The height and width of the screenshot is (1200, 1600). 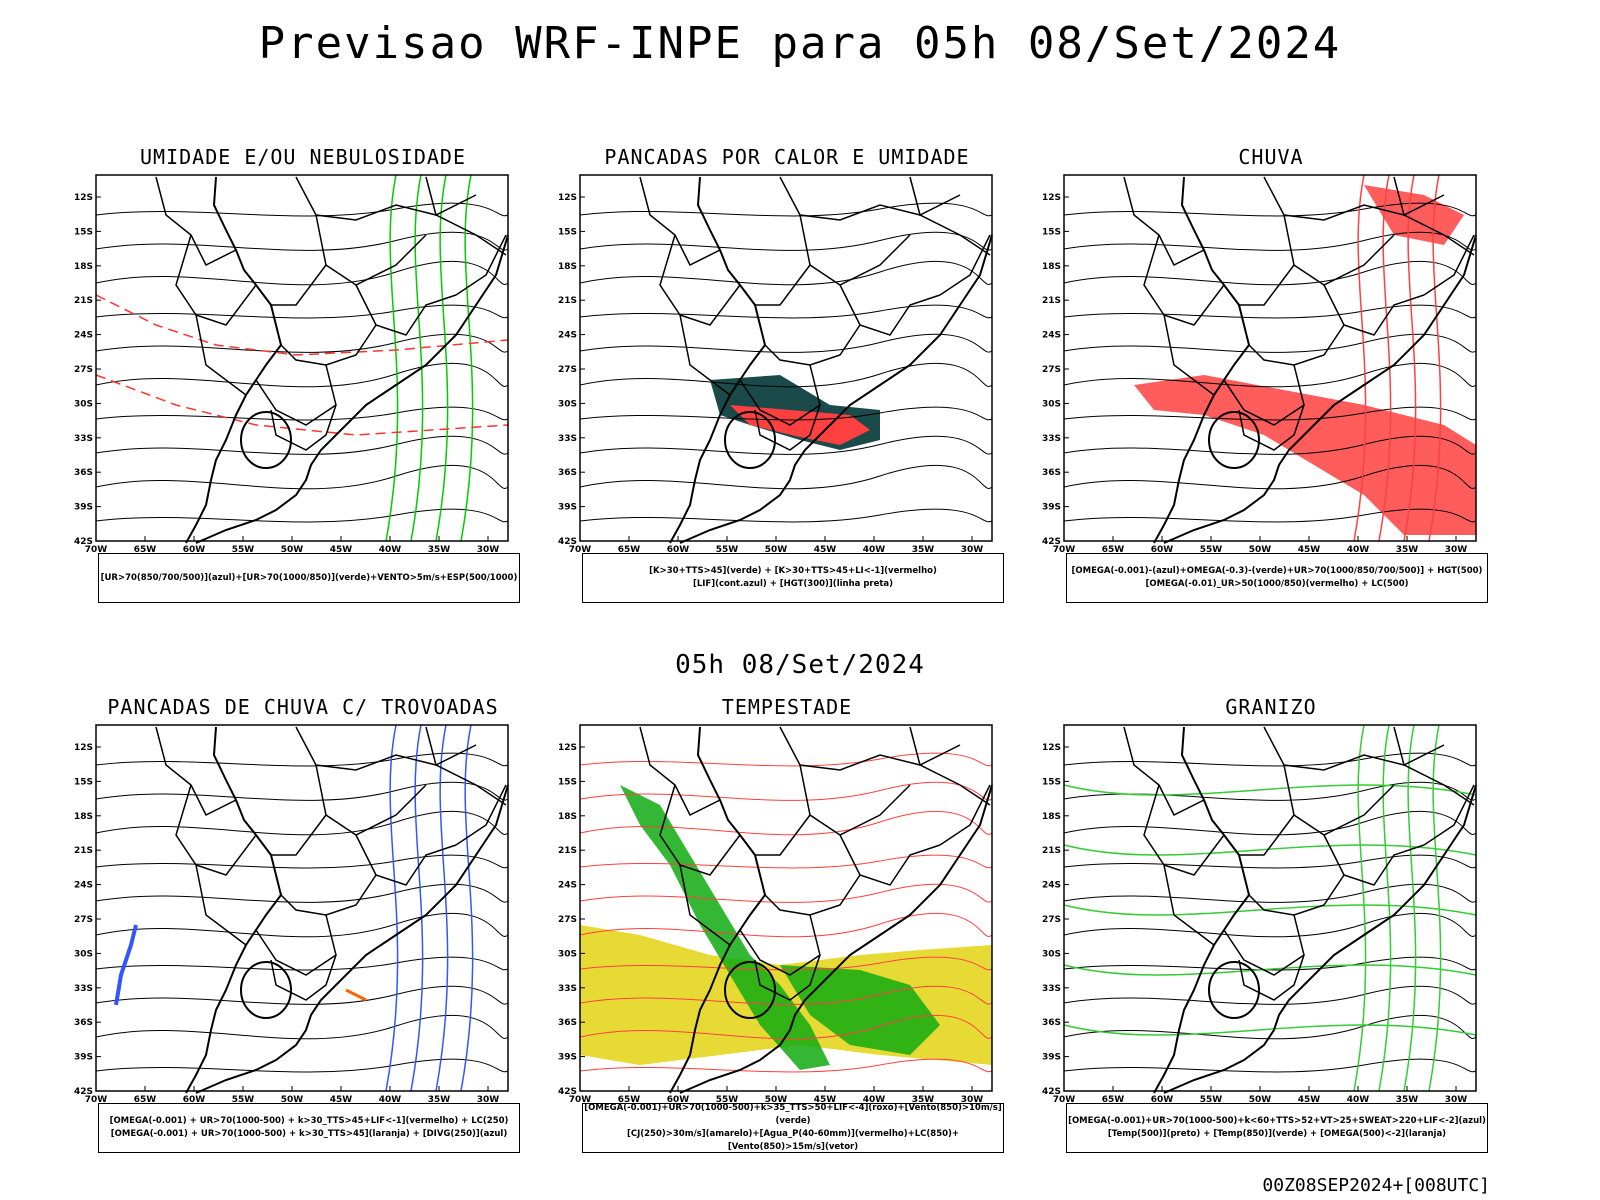 What do you see at coordinates (302, 325) in the screenshot?
I see `thickness-line` at bounding box center [302, 325].